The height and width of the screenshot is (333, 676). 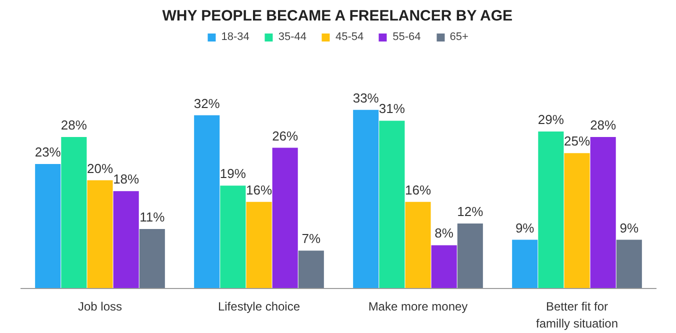 What do you see at coordinates (392, 108) in the screenshot?
I see `data-label: 31%` at bounding box center [392, 108].